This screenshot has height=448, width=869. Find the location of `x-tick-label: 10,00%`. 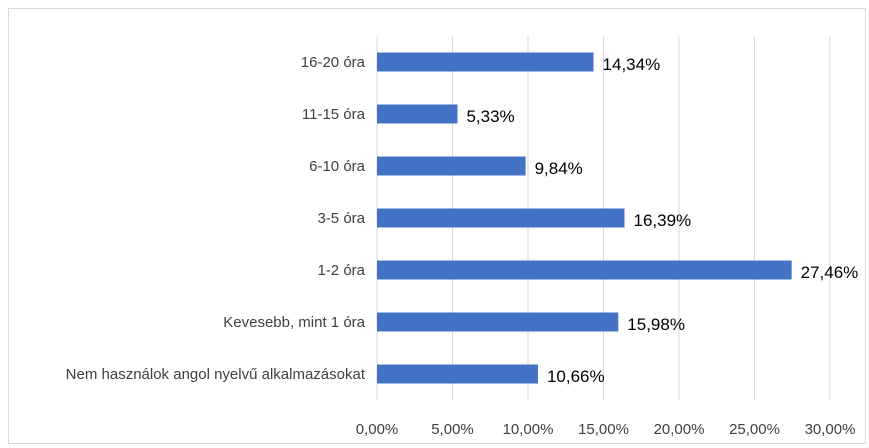

x-tick-label: 10,00% is located at coordinates (528, 429).